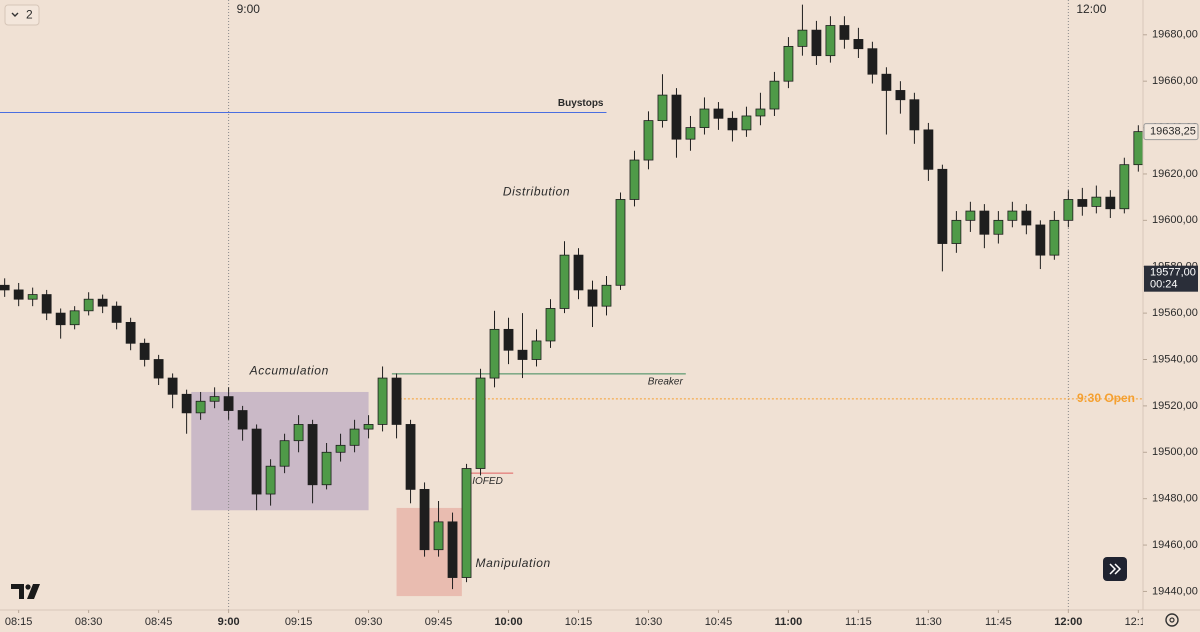  What do you see at coordinates (928, 622) in the screenshot?
I see `x-tick-label: 11:30` at bounding box center [928, 622].